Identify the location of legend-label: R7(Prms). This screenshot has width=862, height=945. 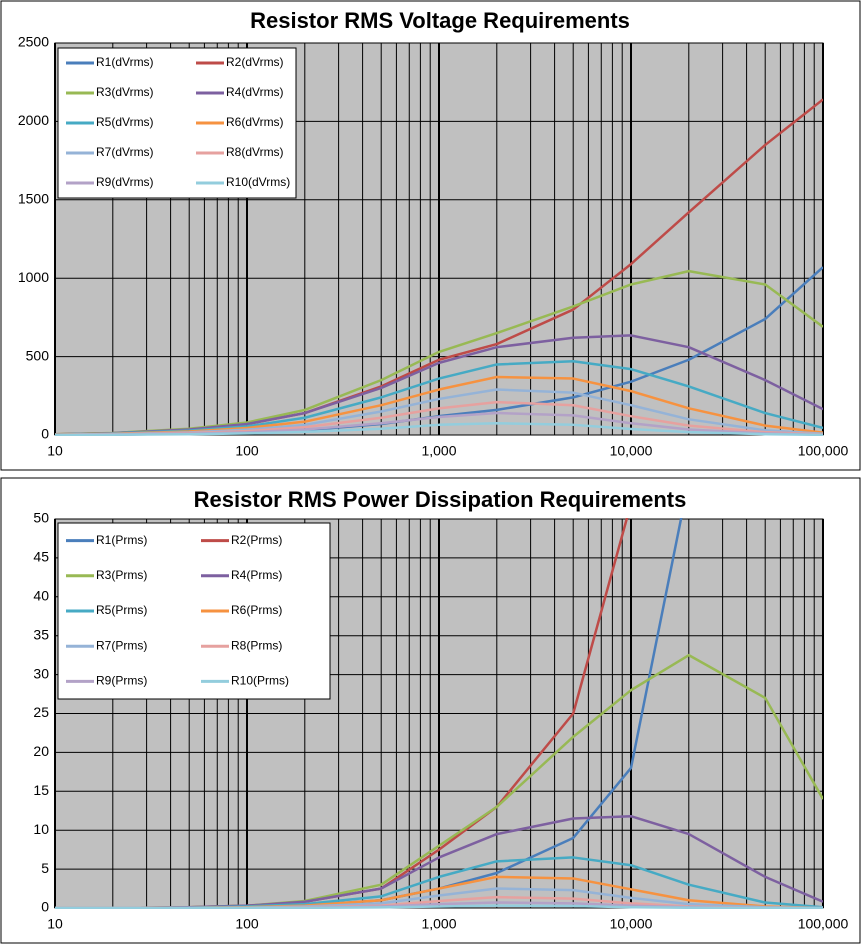
(121, 645).